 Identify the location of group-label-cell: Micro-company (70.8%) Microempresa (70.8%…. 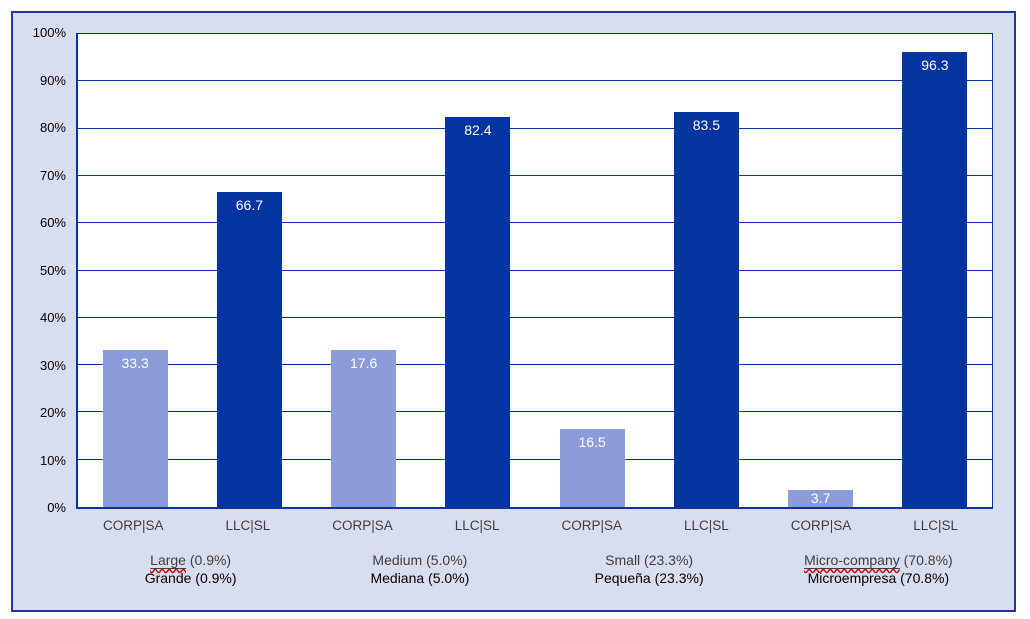
(878, 569).